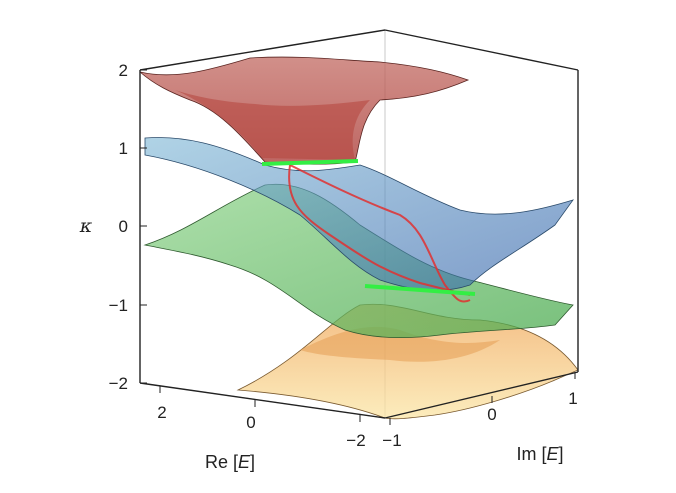 This screenshot has height=493, width=676. Describe the element at coordinates (572, 398) in the screenshot. I see `im-tick-label: 1` at that location.